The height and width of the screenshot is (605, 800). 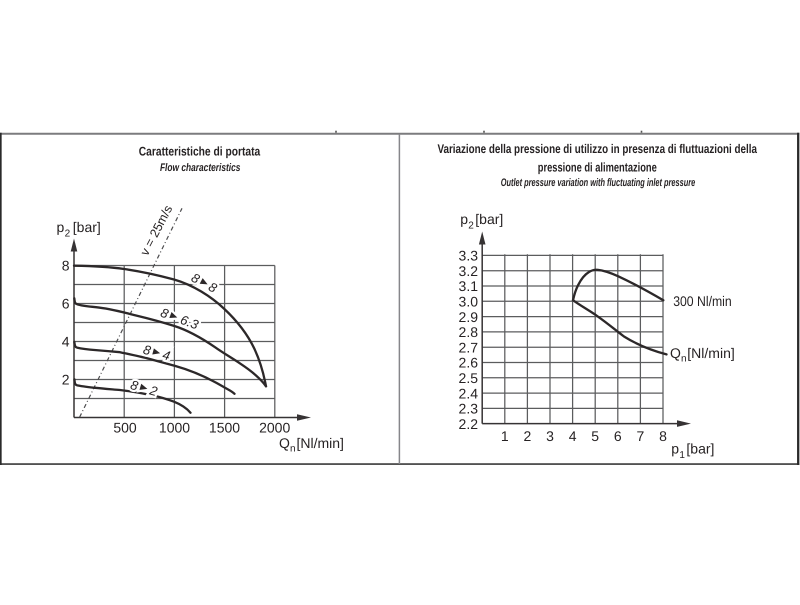 What do you see at coordinates (469, 393) in the screenshot?
I see `svg-text: 2.4` at bounding box center [469, 393].